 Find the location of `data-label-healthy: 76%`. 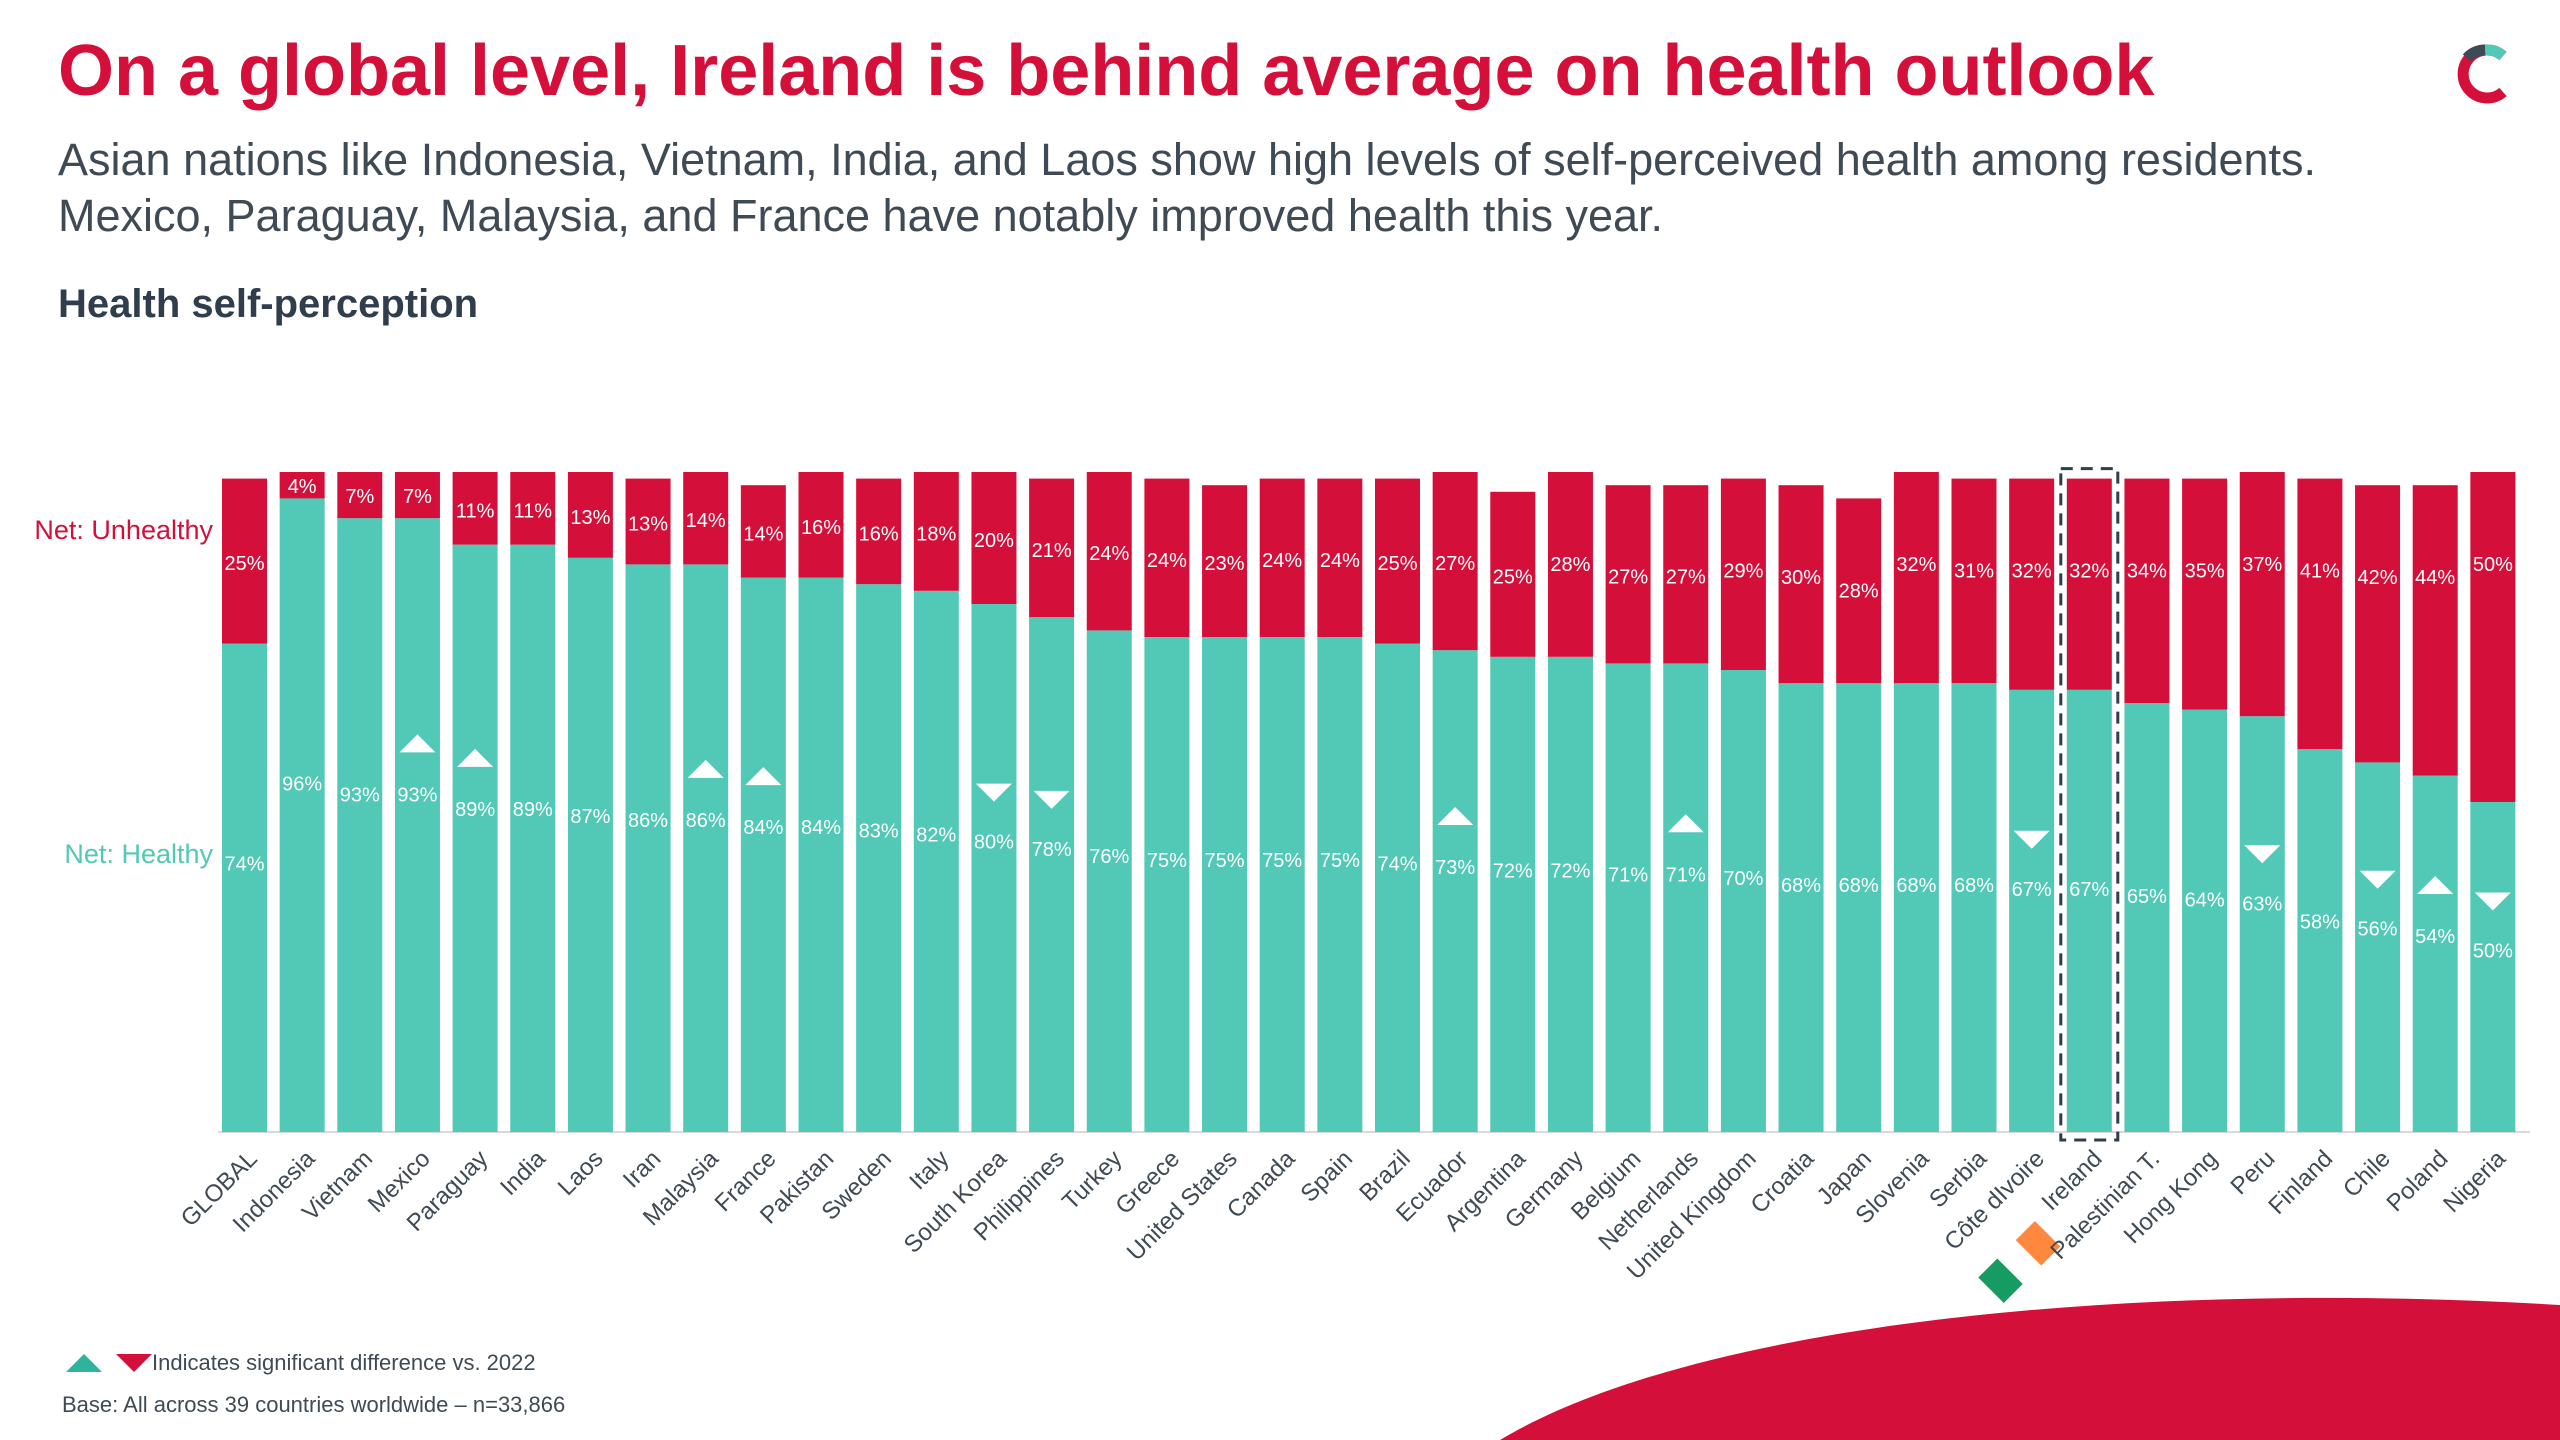

data-label-healthy: 76% is located at coordinates (1109, 857).